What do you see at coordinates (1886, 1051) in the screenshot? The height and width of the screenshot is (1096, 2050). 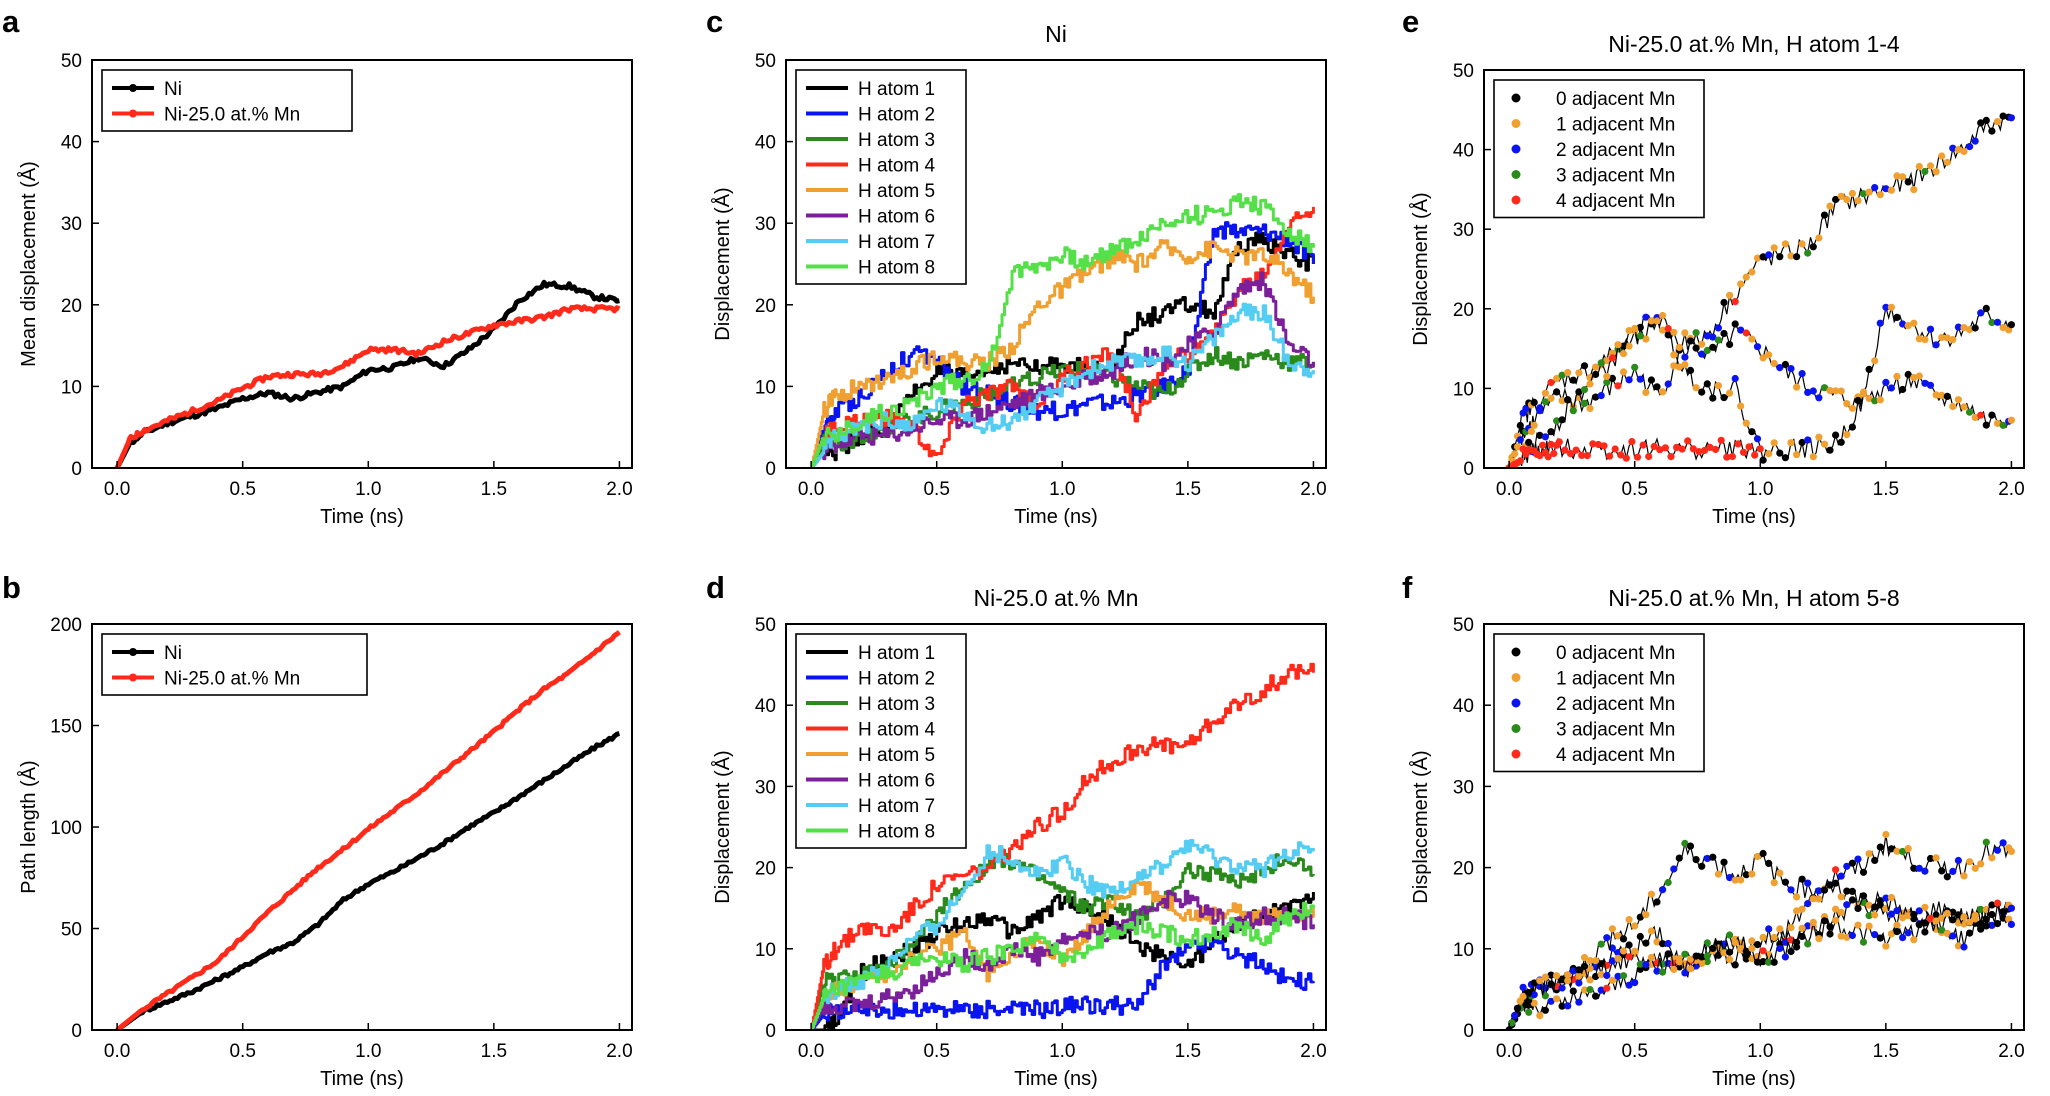 I see `x-tick-label: 1.5` at bounding box center [1886, 1051].